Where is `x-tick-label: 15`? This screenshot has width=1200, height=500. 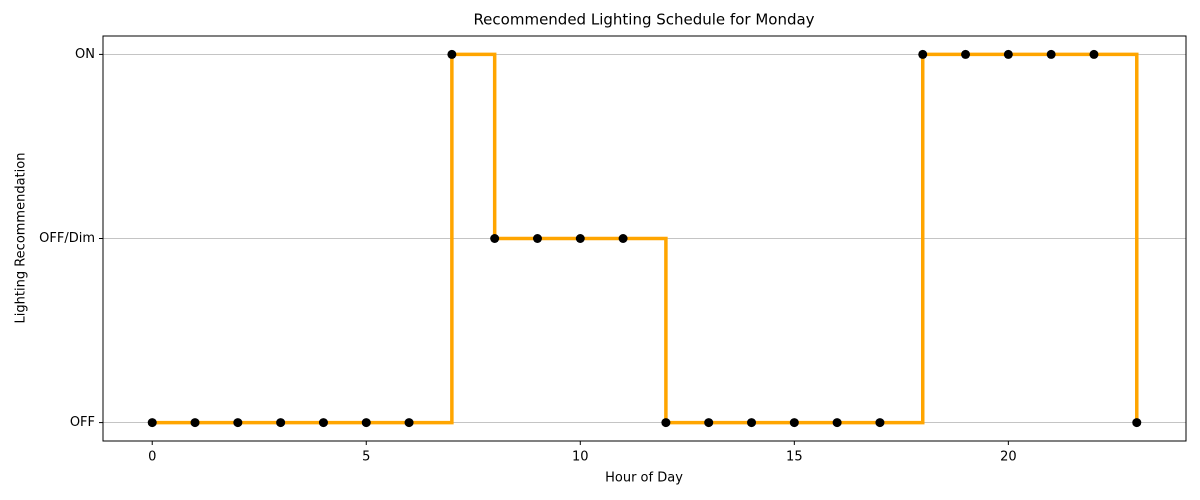
x-tick-label: 15 is located at coordinates (794, 457).